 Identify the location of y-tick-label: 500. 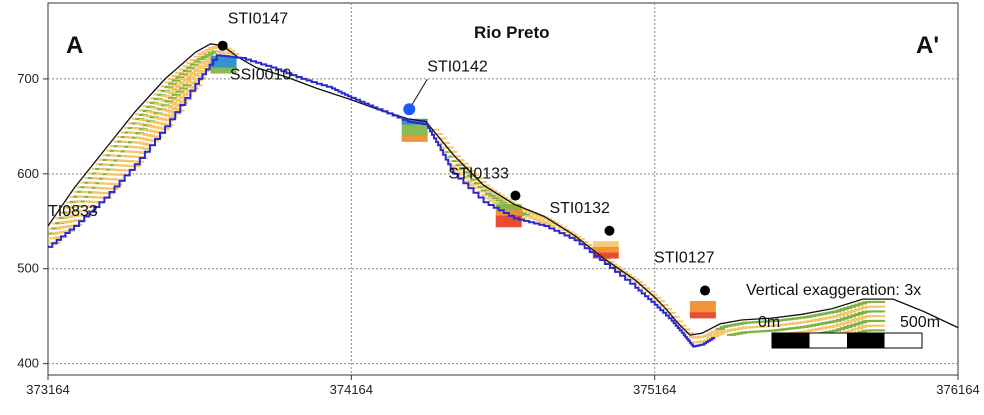
(28, 268).